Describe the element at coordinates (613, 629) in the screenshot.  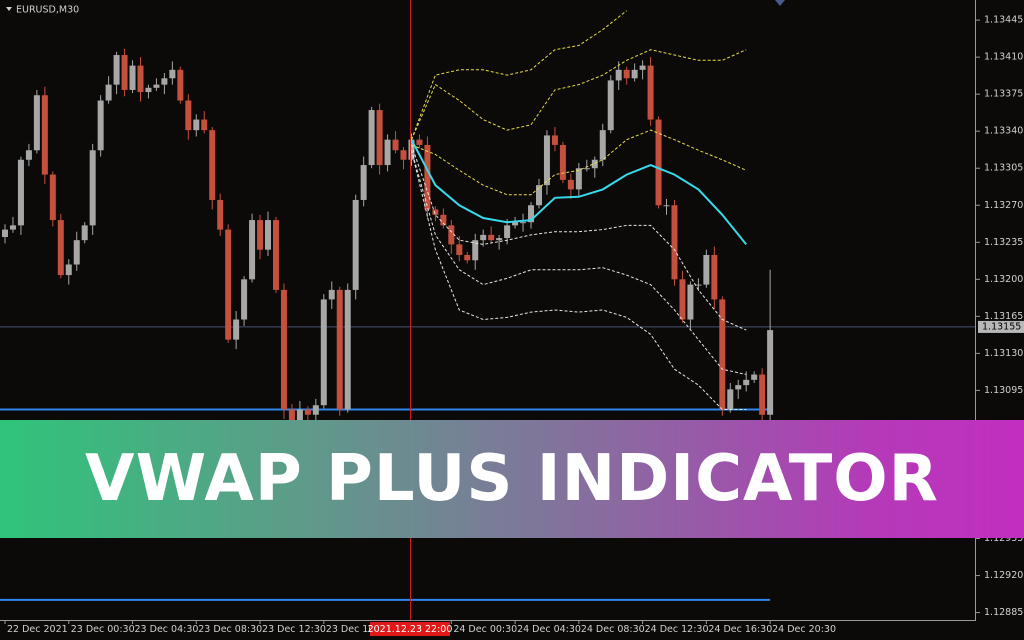
I see `x-tick-label: 24 Dec 08:30` at that location.